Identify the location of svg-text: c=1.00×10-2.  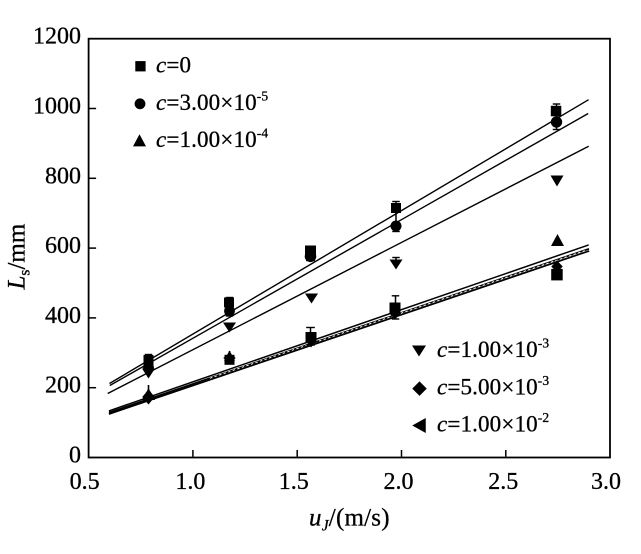
(493, 423).